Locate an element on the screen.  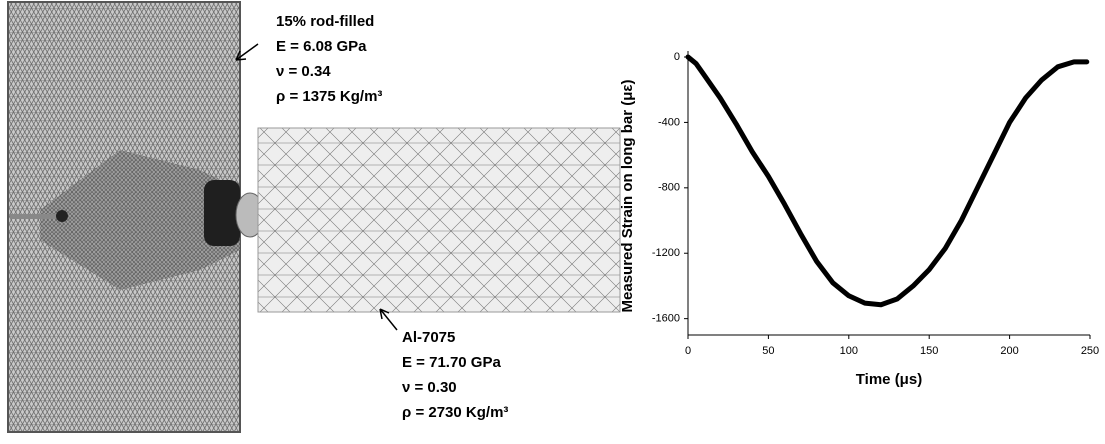
x-tick-label: 0 is located at coordinates (688, 351).